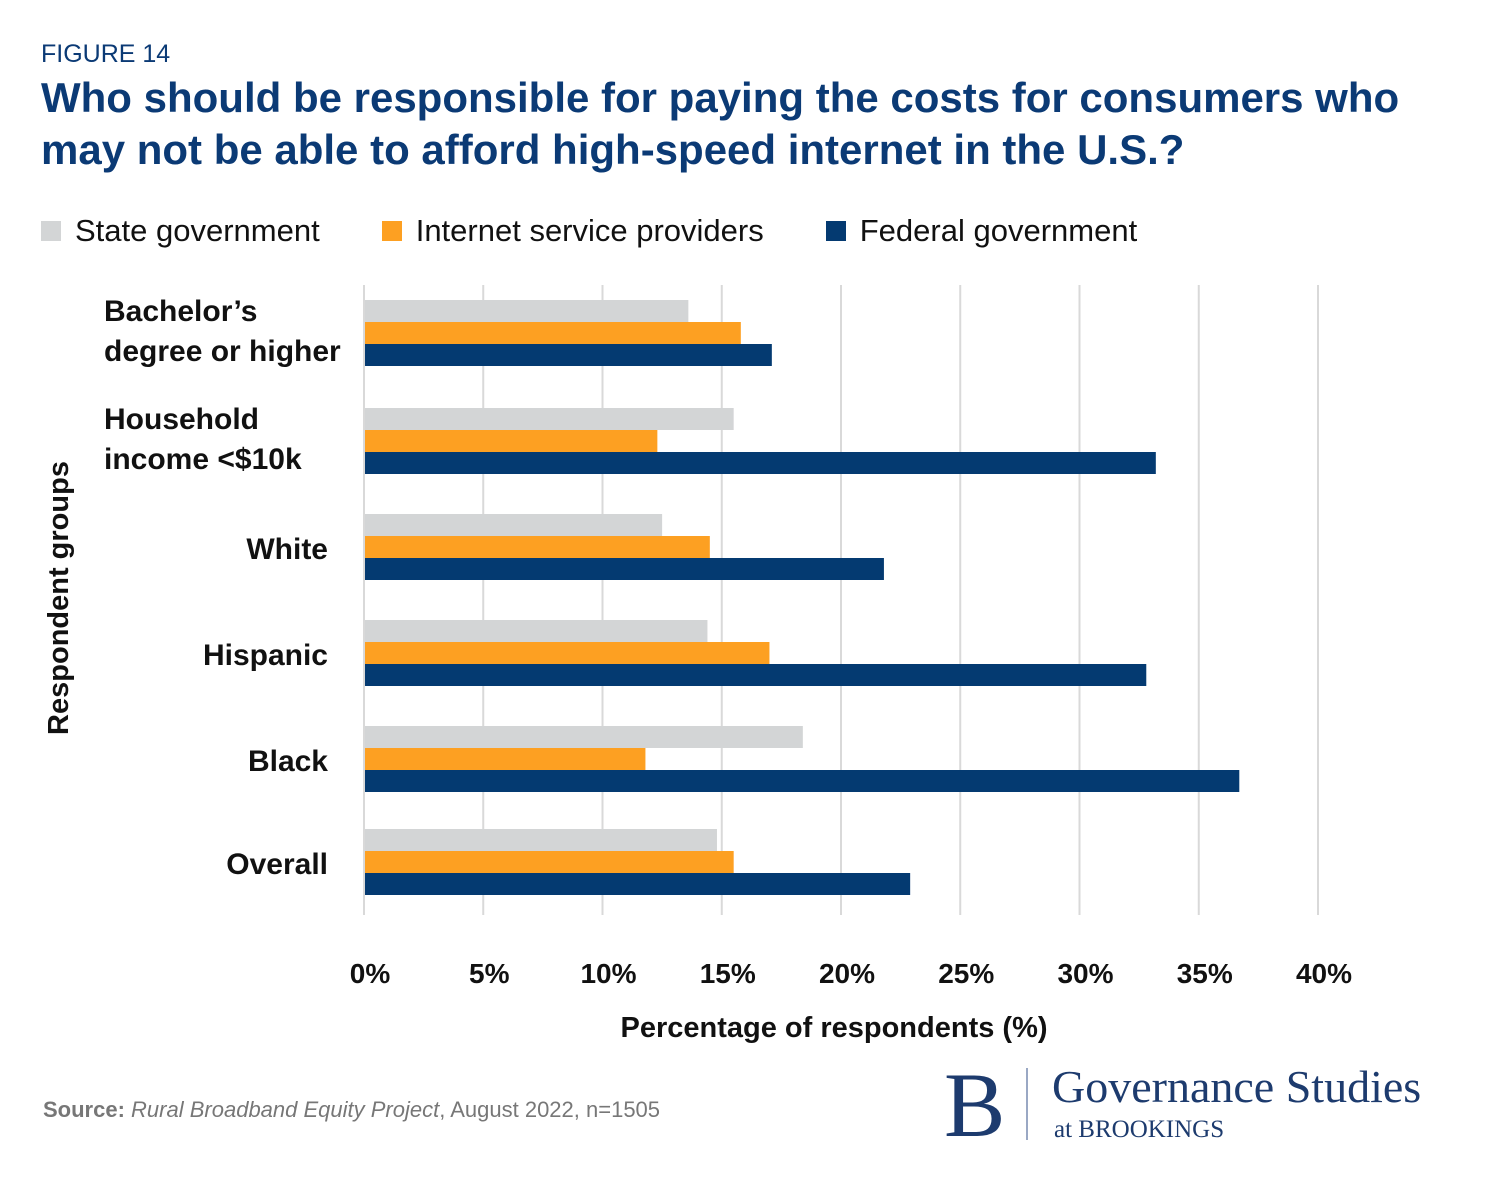 Image resolution: width=1500 pixels, height=1189 pixels. I want to click on category-label: Bachelor’s, so click(180, 311).